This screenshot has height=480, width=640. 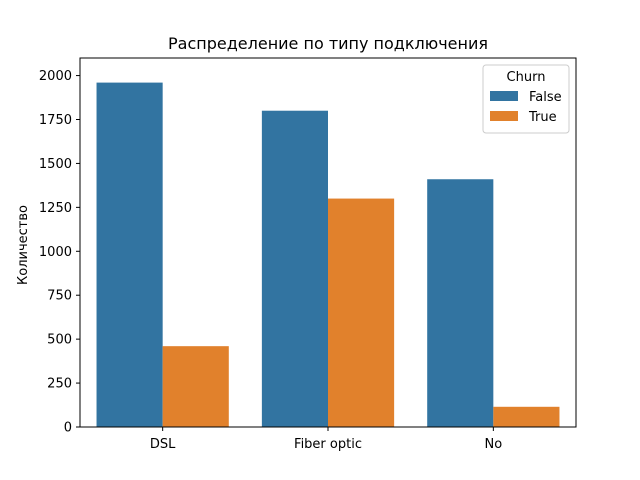 What do you see at coordinates (504, 96) in the screenshot?
I see `legend-swatch-false` at bounding box center [504, 96].